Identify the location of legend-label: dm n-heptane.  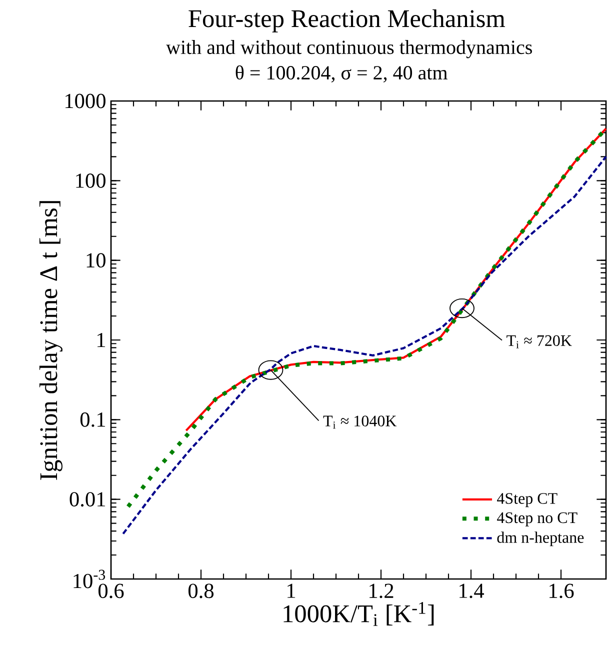
(540, 539).